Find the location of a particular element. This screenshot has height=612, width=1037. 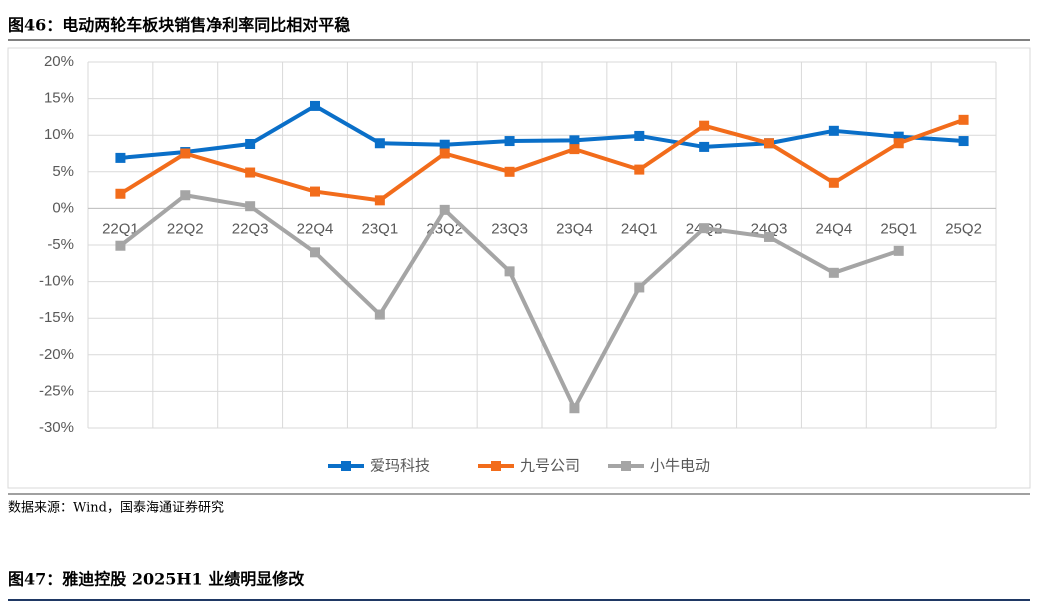

x-tick-label: 24Q3 is located at coordinates (769, 228).